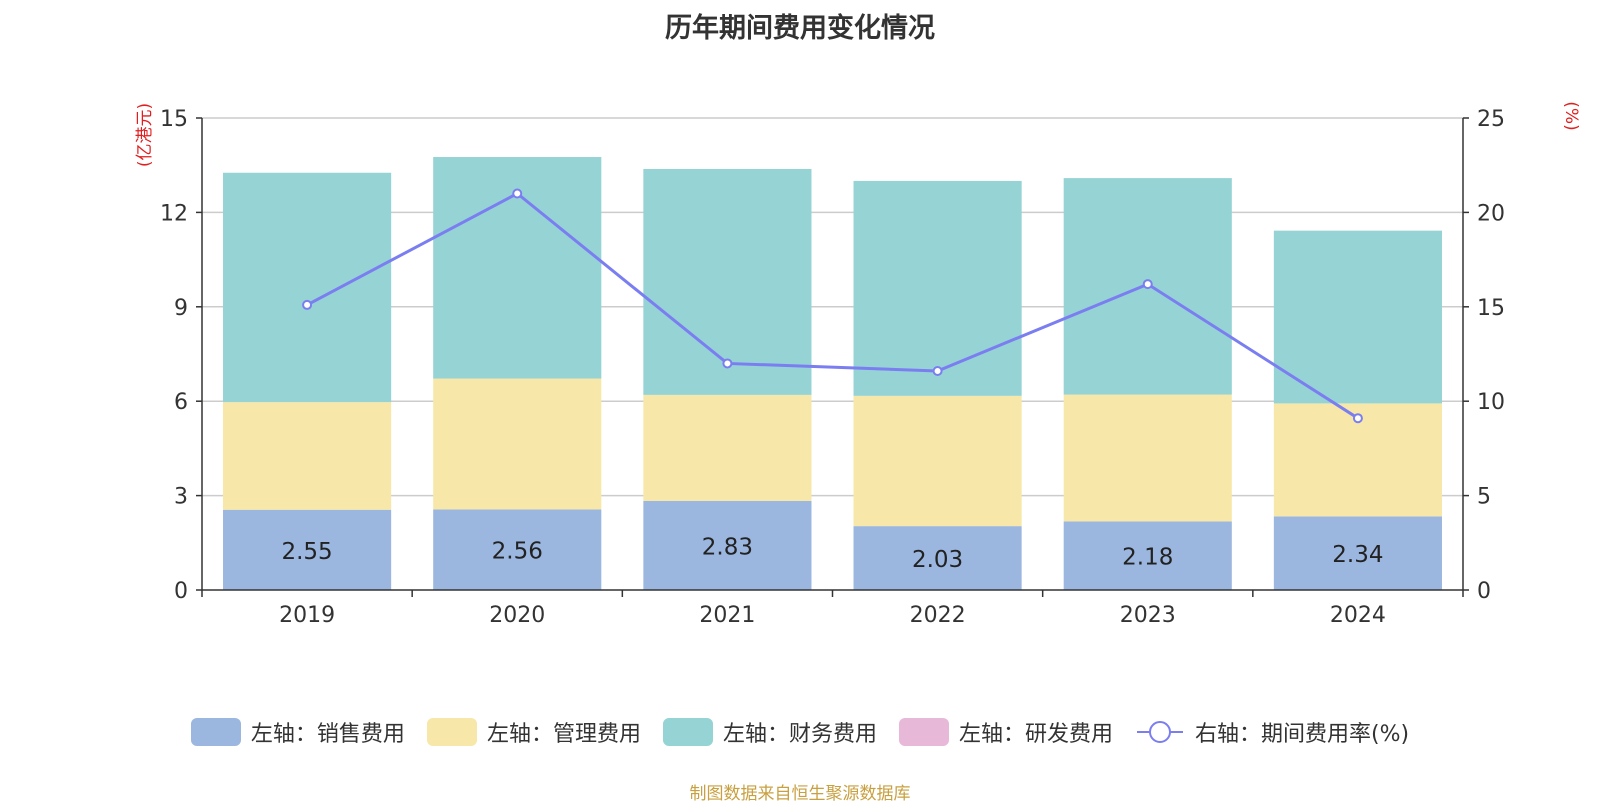 The height and width of the screenshot is (804, 1600). I want to click on legend-item: 左轴：管理费用, so click(533, 732).